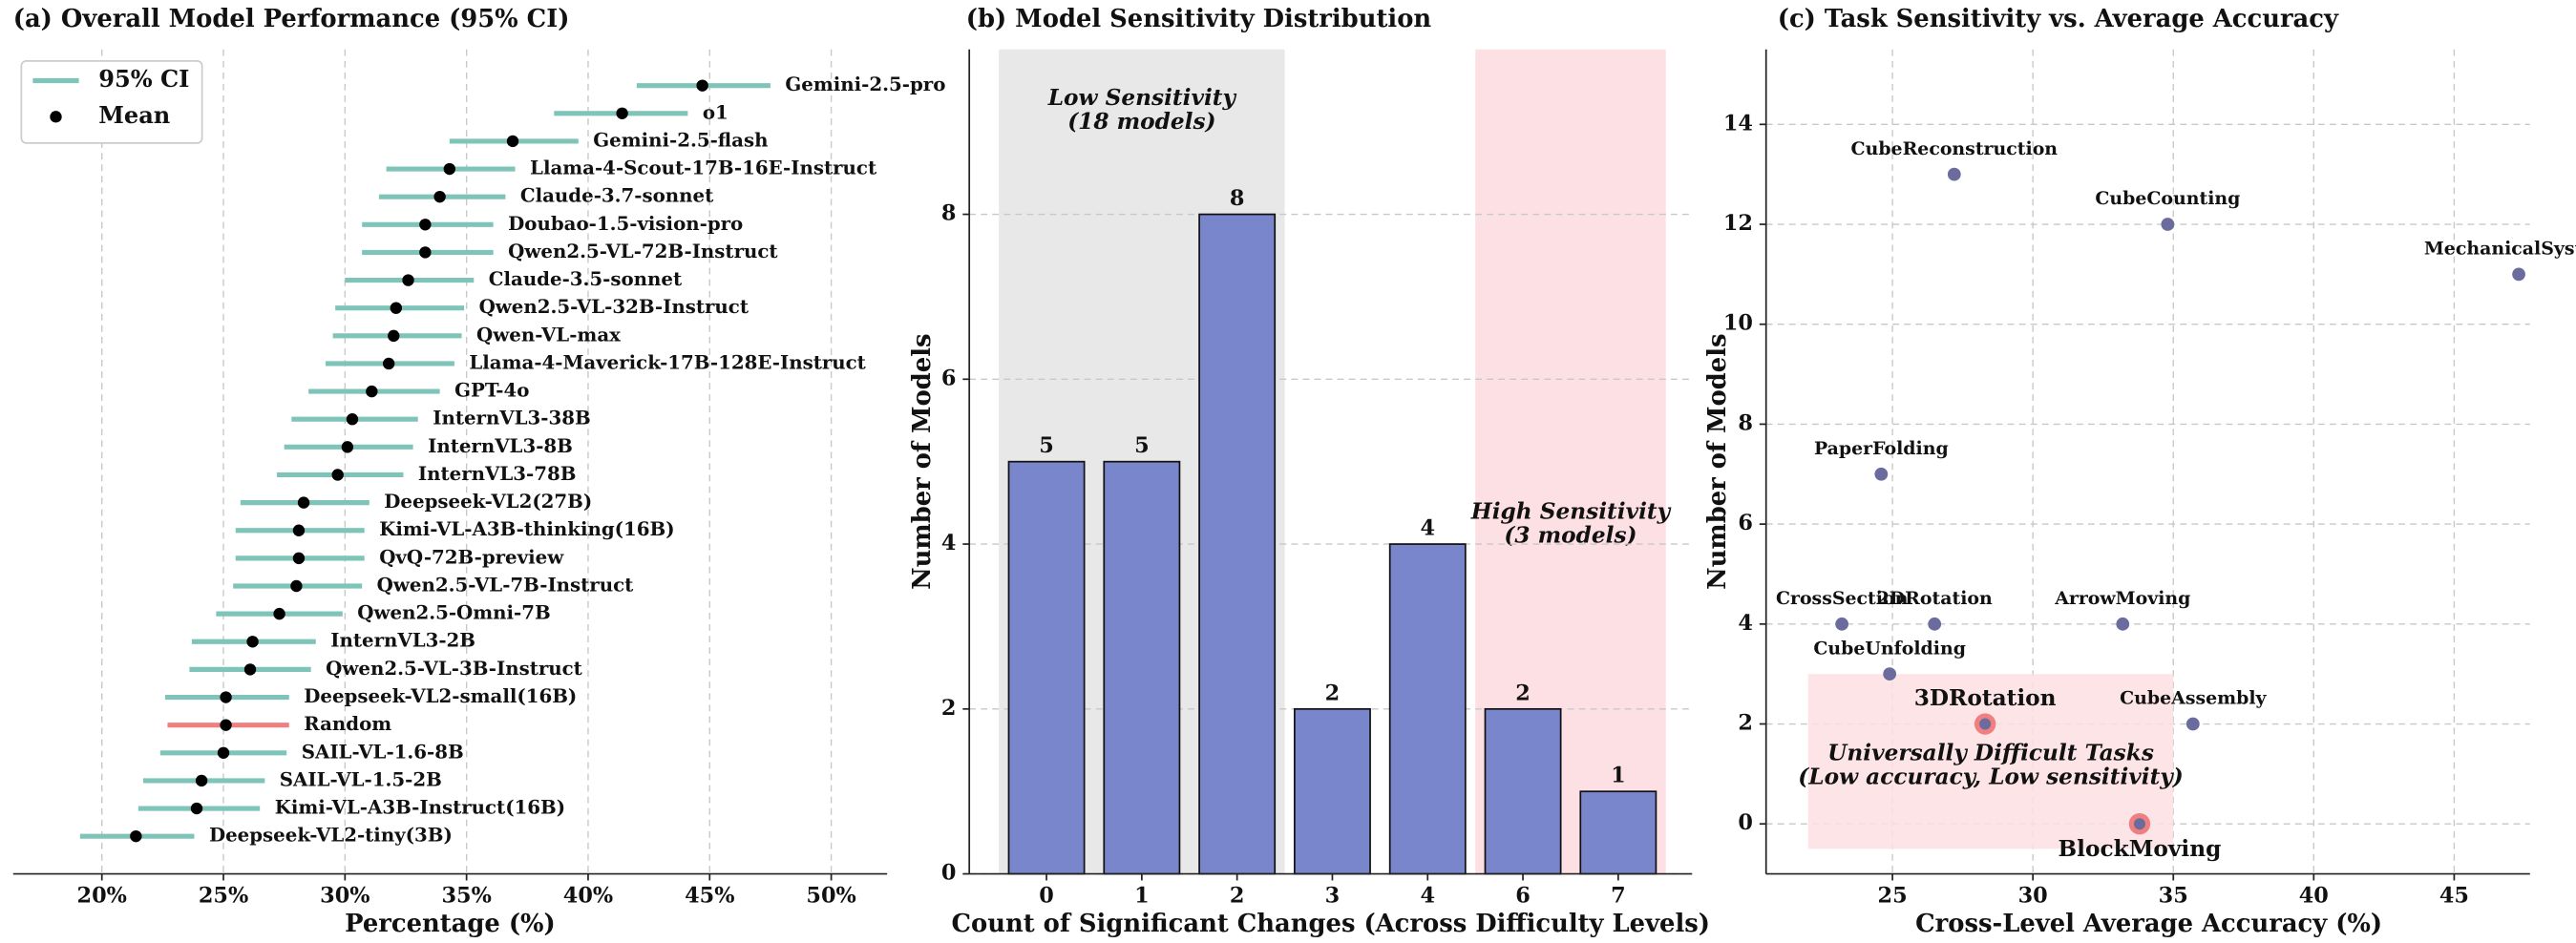 The height and width of the screenshot is (943, 2576). I want to click on x-tick-label: 4, so click(1427, 896).